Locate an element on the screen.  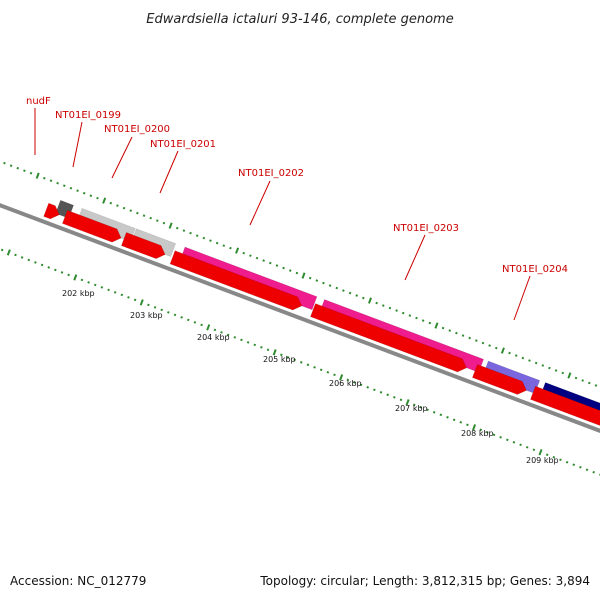
accession-text: Accession: NC_012779 is located at coordinates (78, 581).